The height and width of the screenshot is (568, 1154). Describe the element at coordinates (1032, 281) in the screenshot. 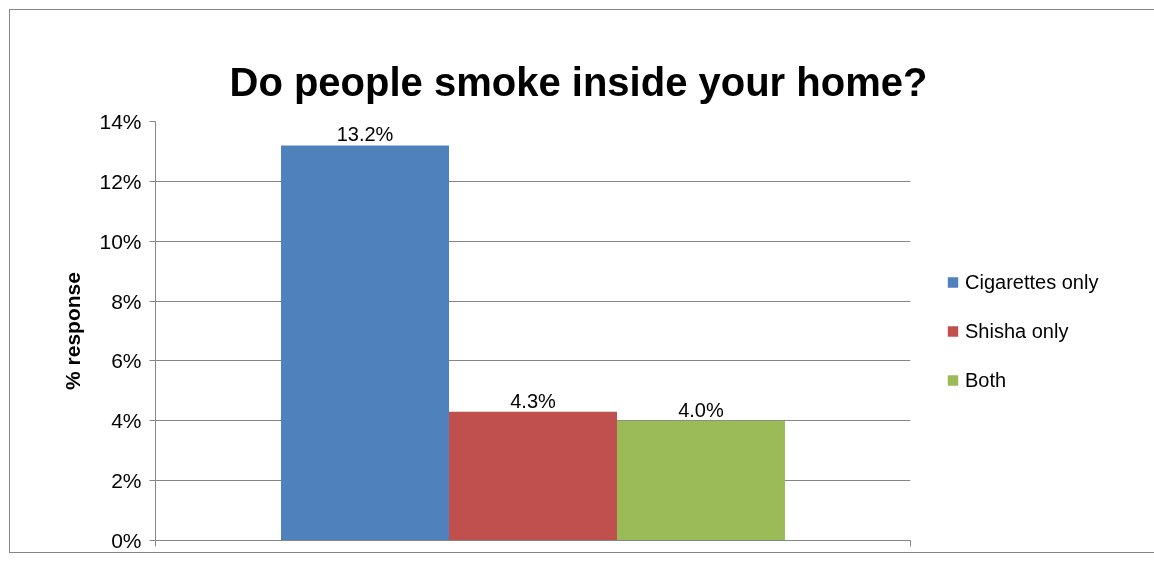

I see `legend-label: Cigarettes only` at that location.